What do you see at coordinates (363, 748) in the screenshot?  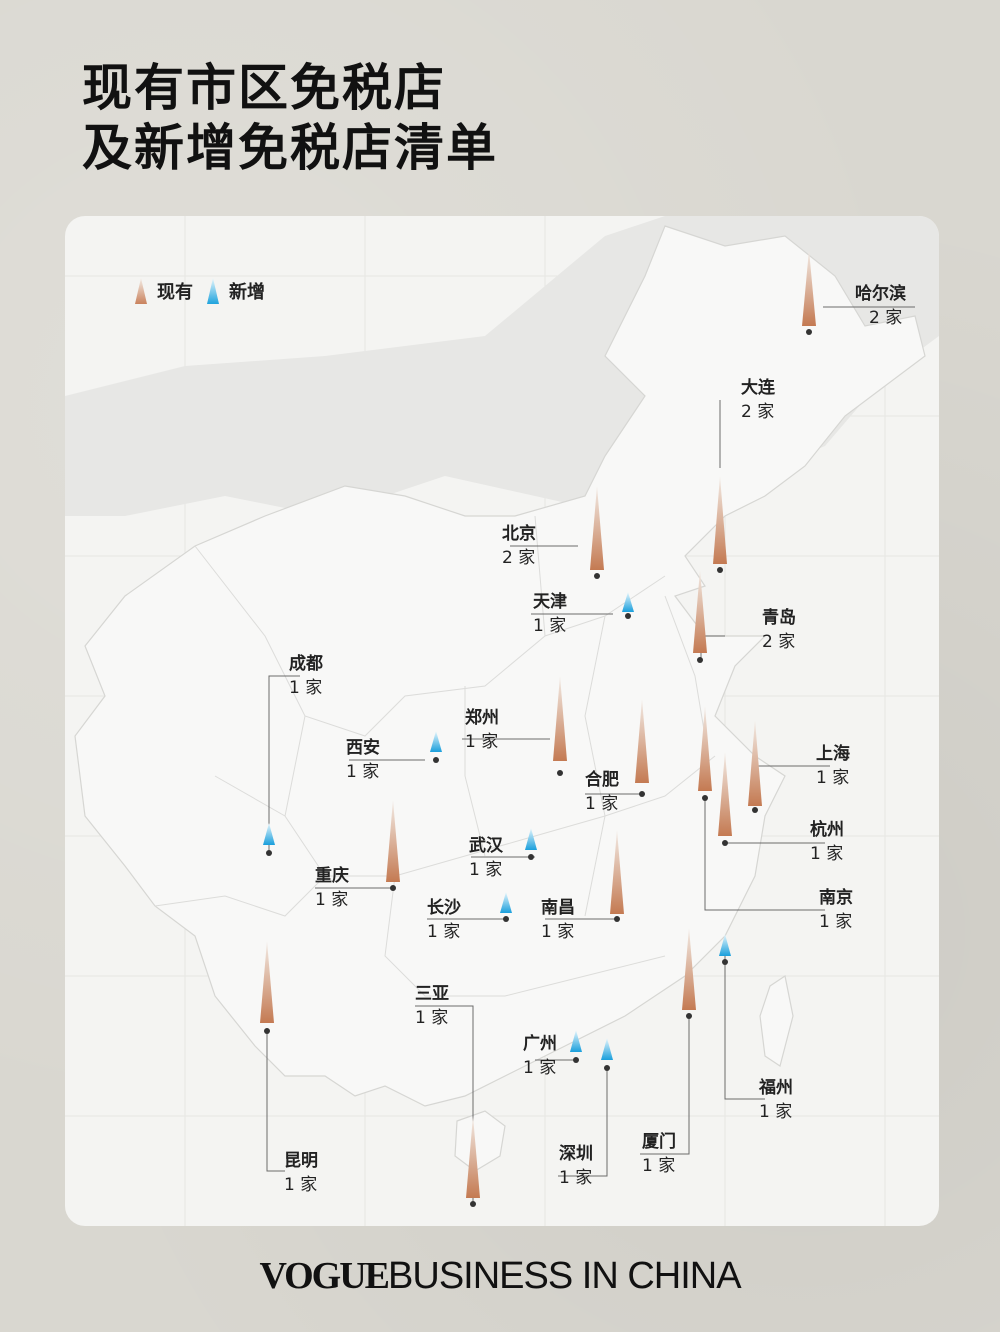 I see `city-name: 西安` at bounding box center [363, 748].